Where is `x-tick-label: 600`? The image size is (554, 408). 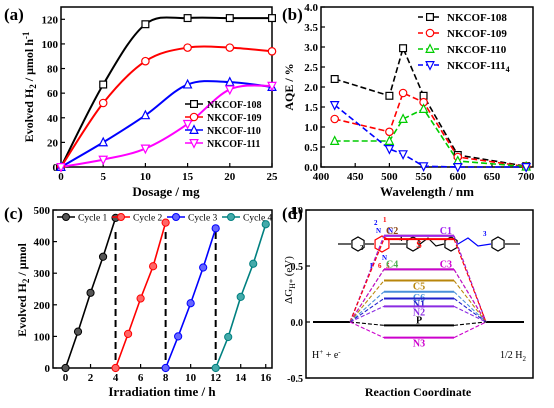 x-tick-label: 600 is located at coordinates (458, 177).